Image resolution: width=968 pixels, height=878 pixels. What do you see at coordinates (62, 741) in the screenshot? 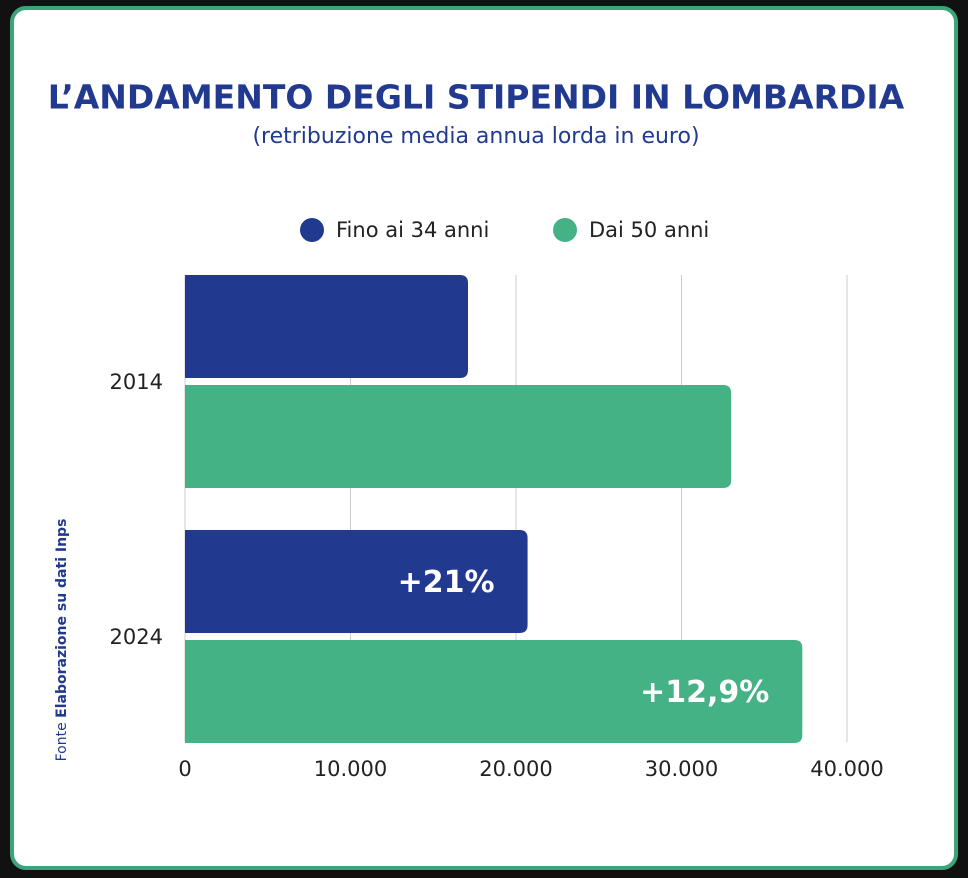
I see `source-prefix: Fonte` at bounding box center [62, 741].